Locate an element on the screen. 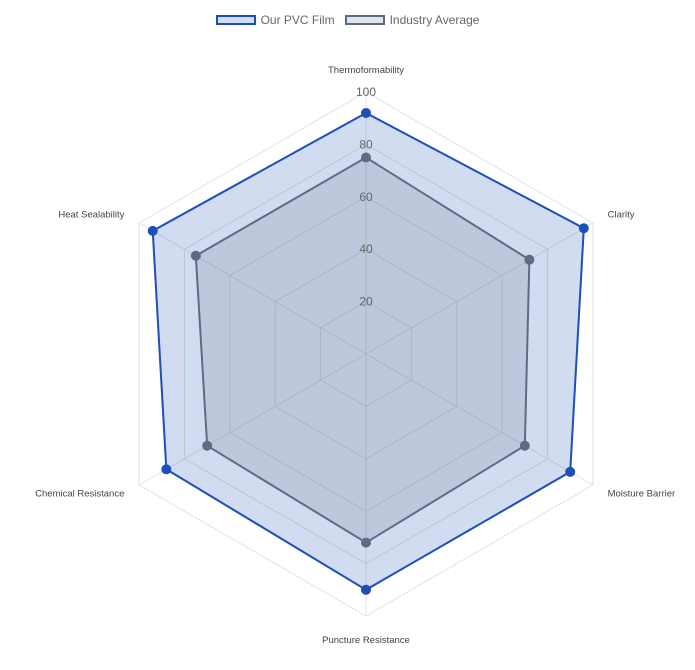  legend-swatch-our-pvc-film is located at coordinates (235, 20).